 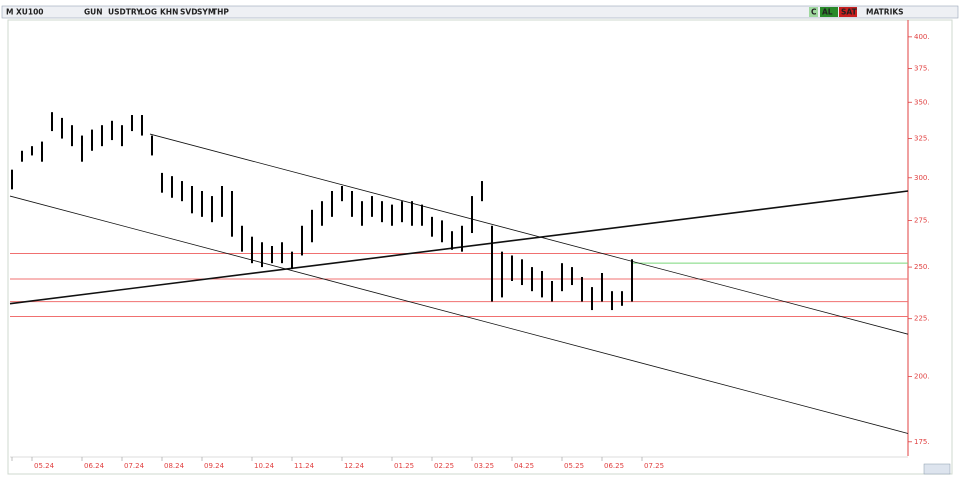 I want to click on x-tick-label: 10.24, so click(x=264, y=466).